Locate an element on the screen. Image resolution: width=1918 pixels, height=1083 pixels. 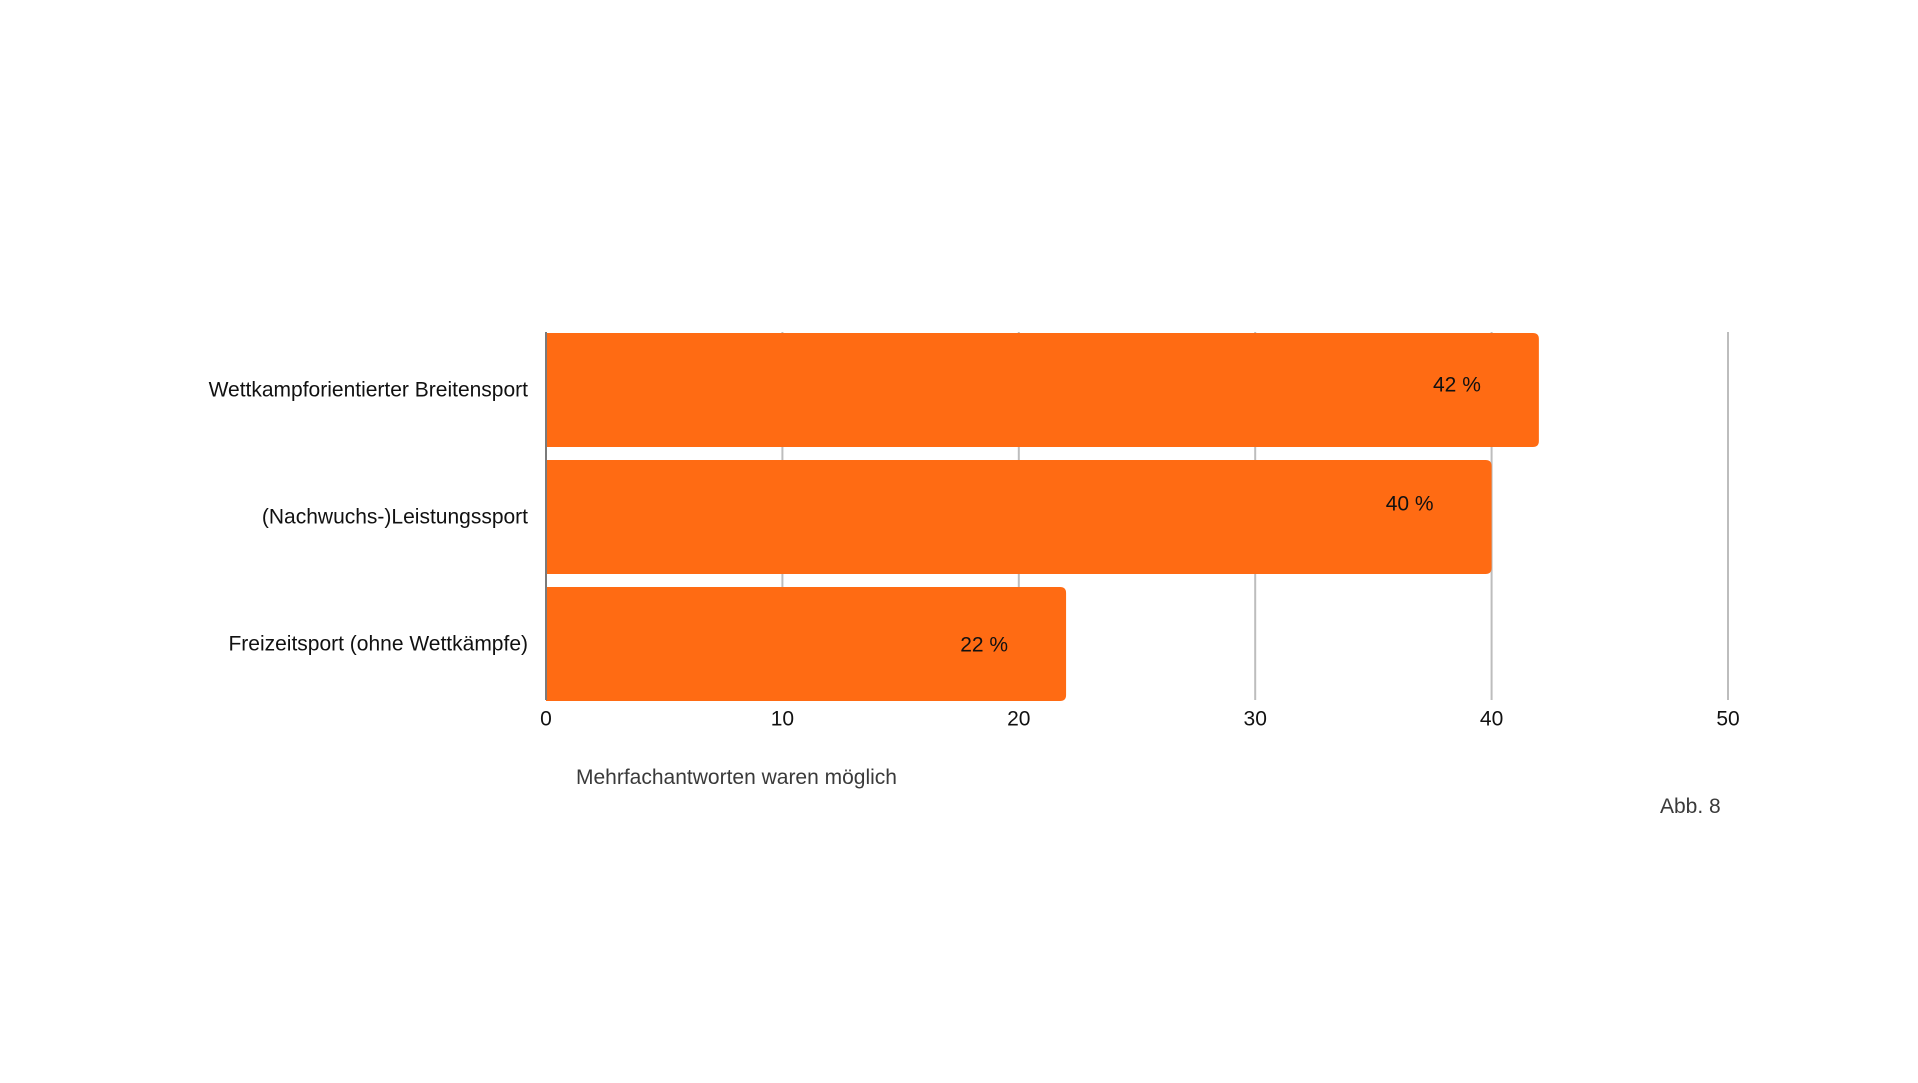
category-label-1: (Nachwuchs-)Leistungssport is located at coordinates (395, 517).